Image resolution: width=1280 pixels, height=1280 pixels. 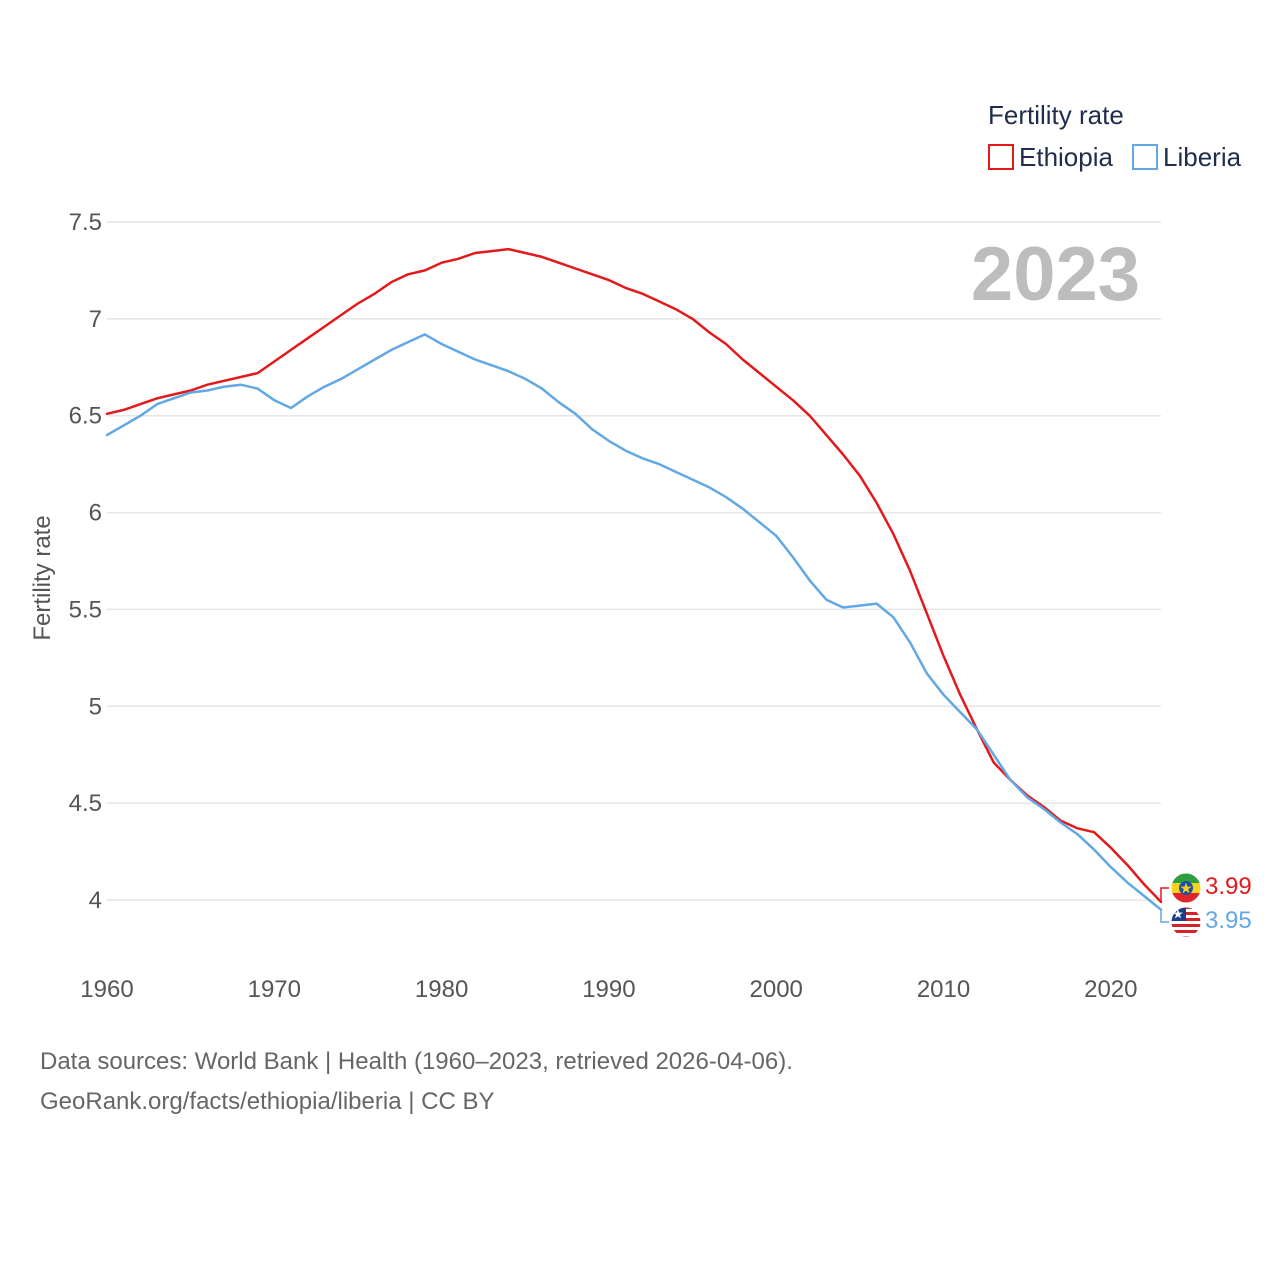 I want to click on y-tick-label-4: 4, so click(x=95, y=900).